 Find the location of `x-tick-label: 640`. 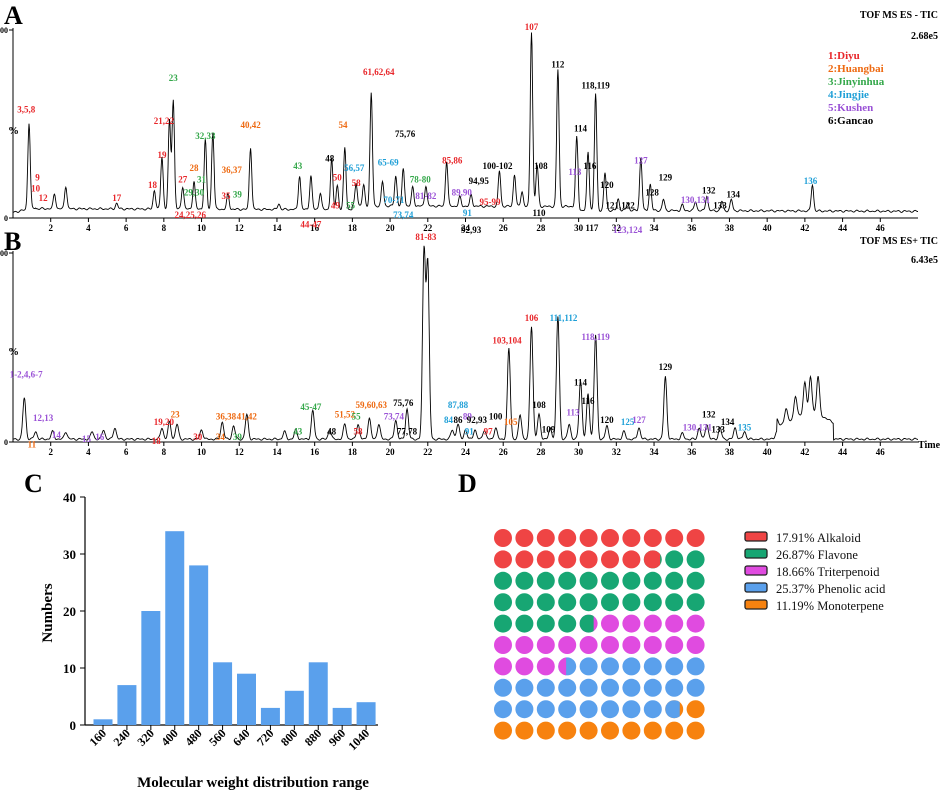

x-tick-label: 640 is located at coordinates (241, 737).